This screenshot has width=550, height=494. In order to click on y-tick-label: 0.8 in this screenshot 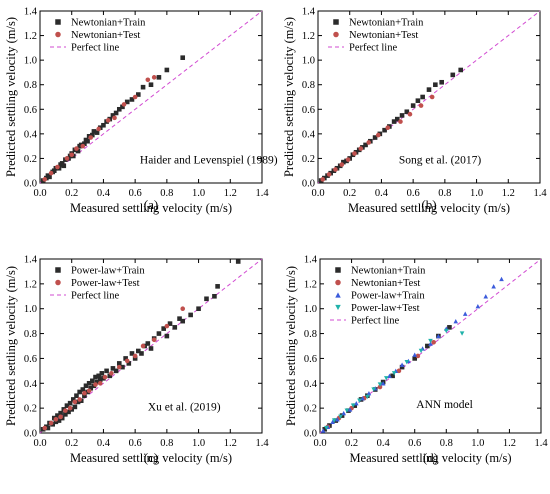, I will do `click(30, 85)`.